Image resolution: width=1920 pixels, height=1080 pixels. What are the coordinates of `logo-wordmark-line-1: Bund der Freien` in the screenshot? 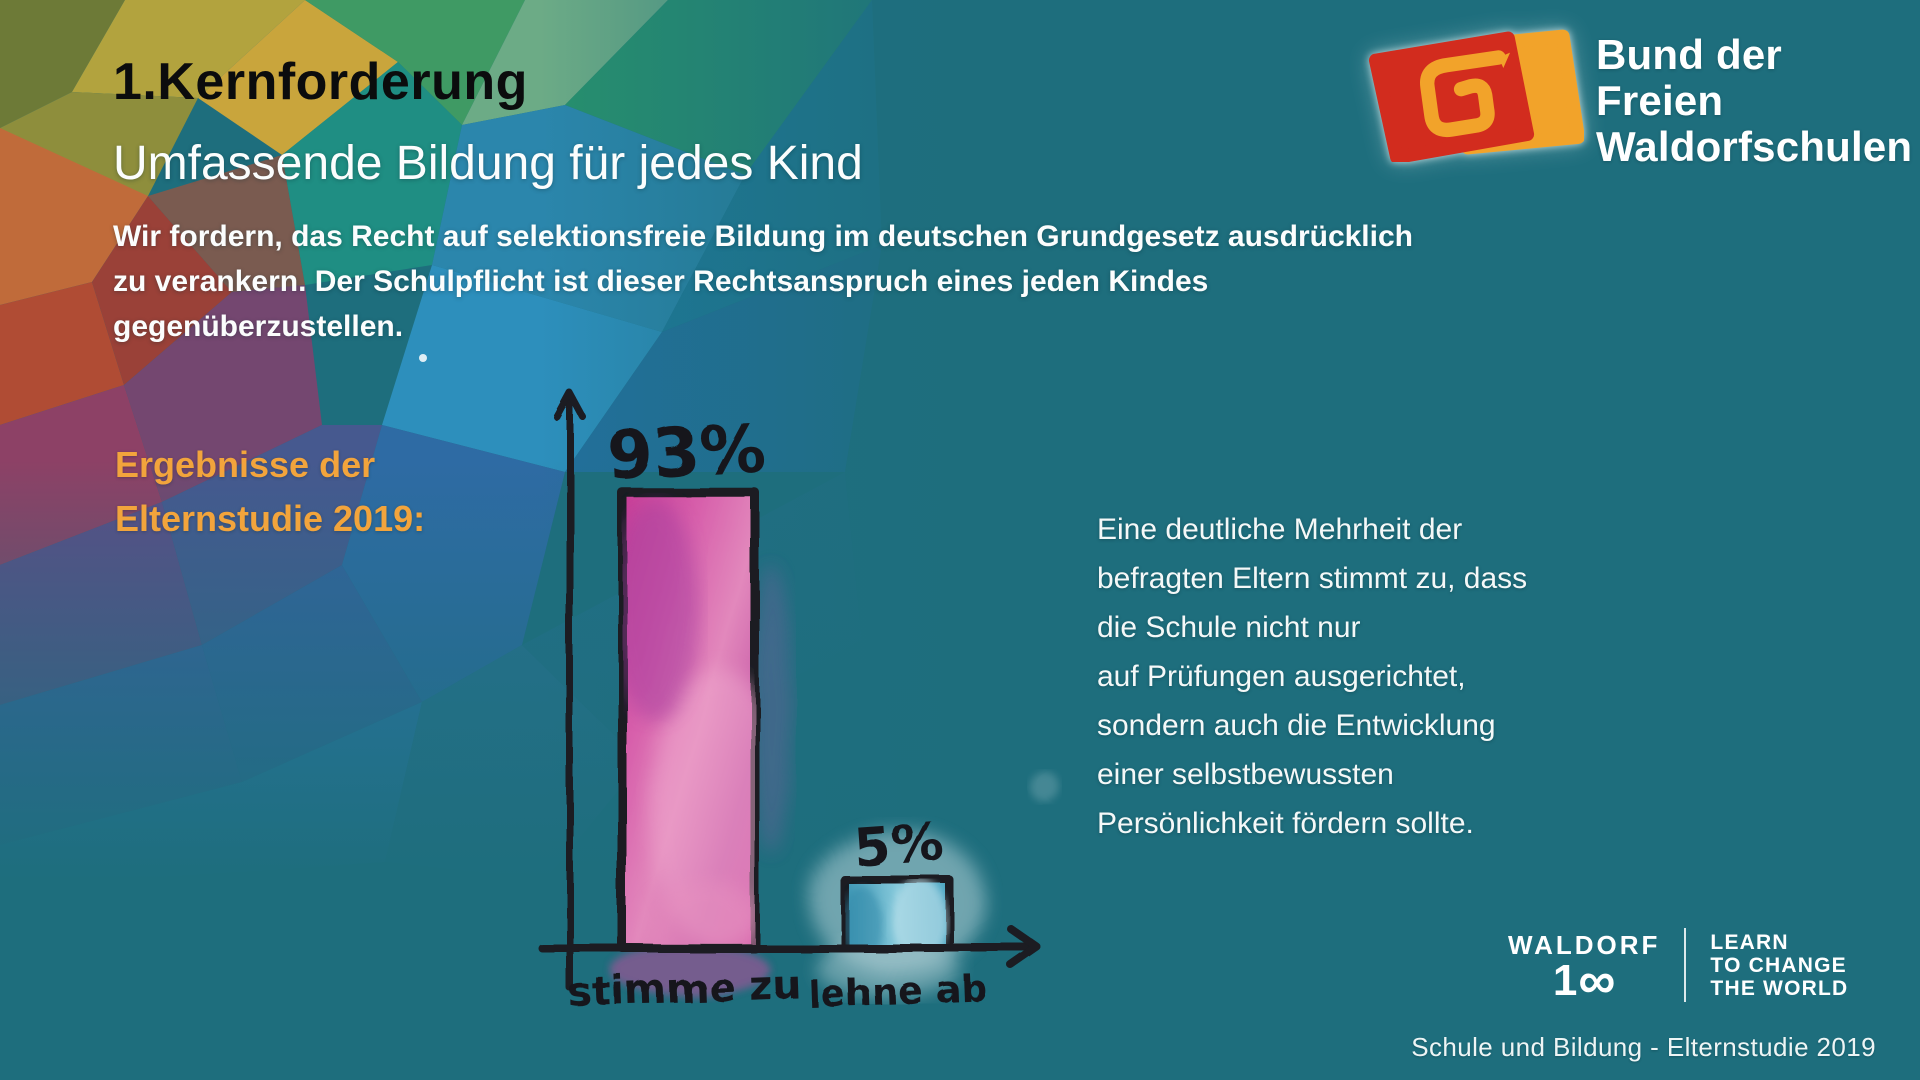 It's located at (1689, 77).